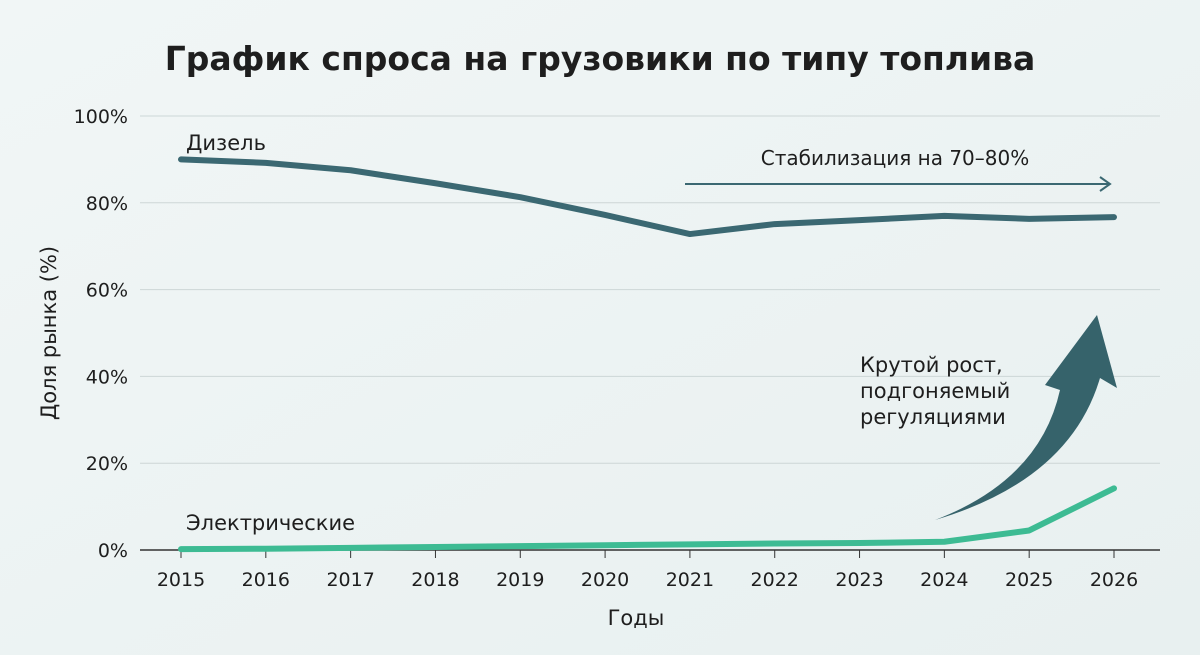  I want to click on x-tick-label: 2018, so click(435, 580).